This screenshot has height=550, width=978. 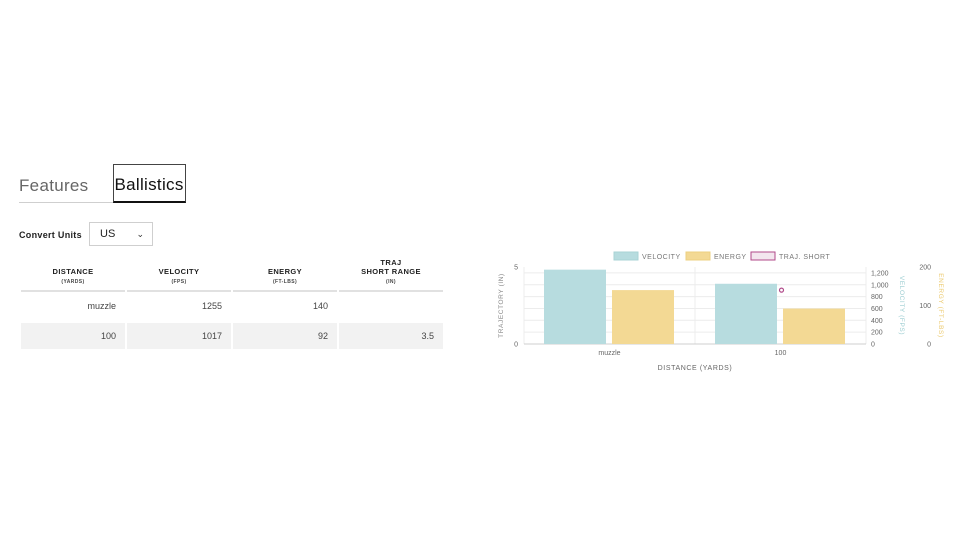 I want to click on y-velocity-axis-title: VELOCITY (FPS), so click(x=901, y=305).